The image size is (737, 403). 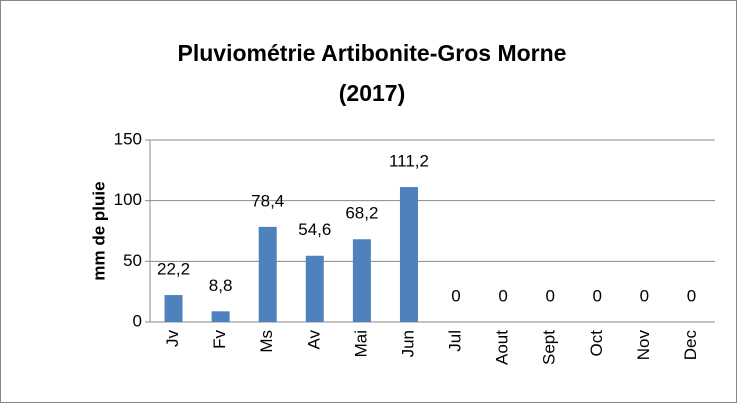 I want to click on x-tick-label: Mai, so click(x=360, y=343).